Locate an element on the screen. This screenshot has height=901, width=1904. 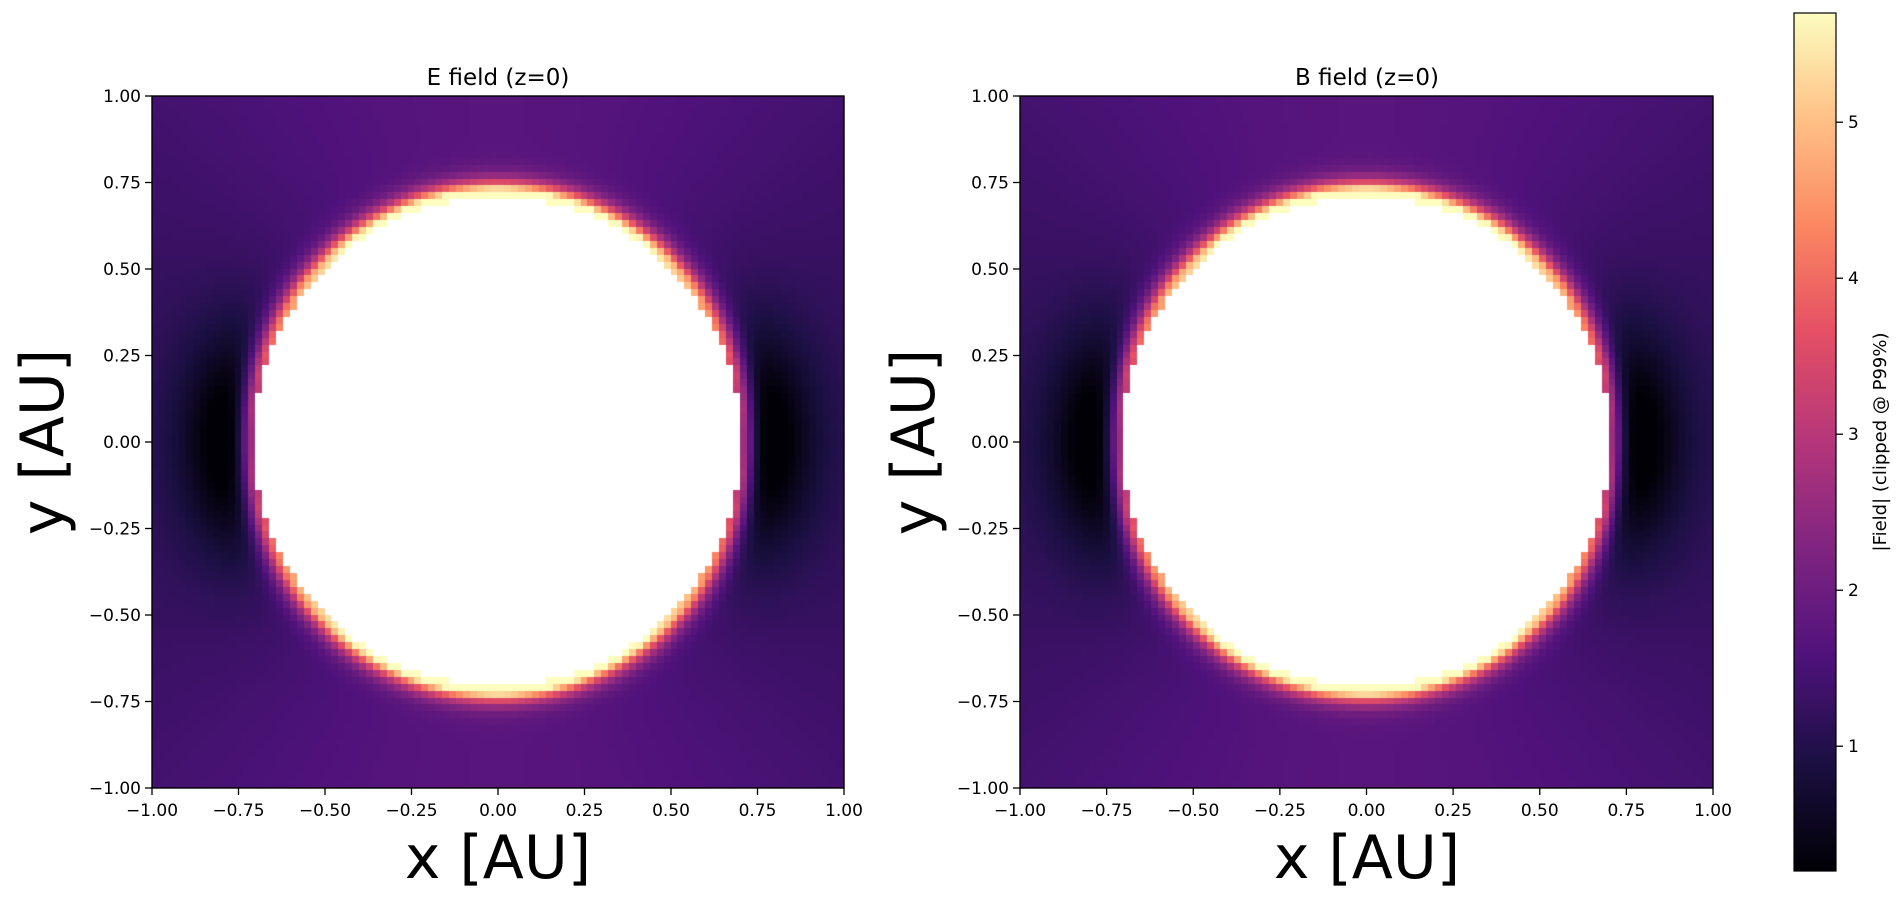
y-ticks-b: −1.00 −0.75 −0.50 −0.25 0.00 0.25 0.50 0.75 1.00 is located at coordinates (988, 443).